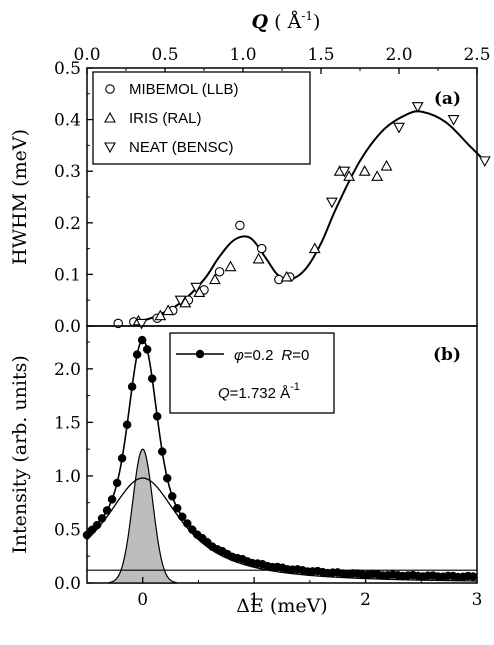  I want to click on x-axis-paren-open: (, so click(278, 22).